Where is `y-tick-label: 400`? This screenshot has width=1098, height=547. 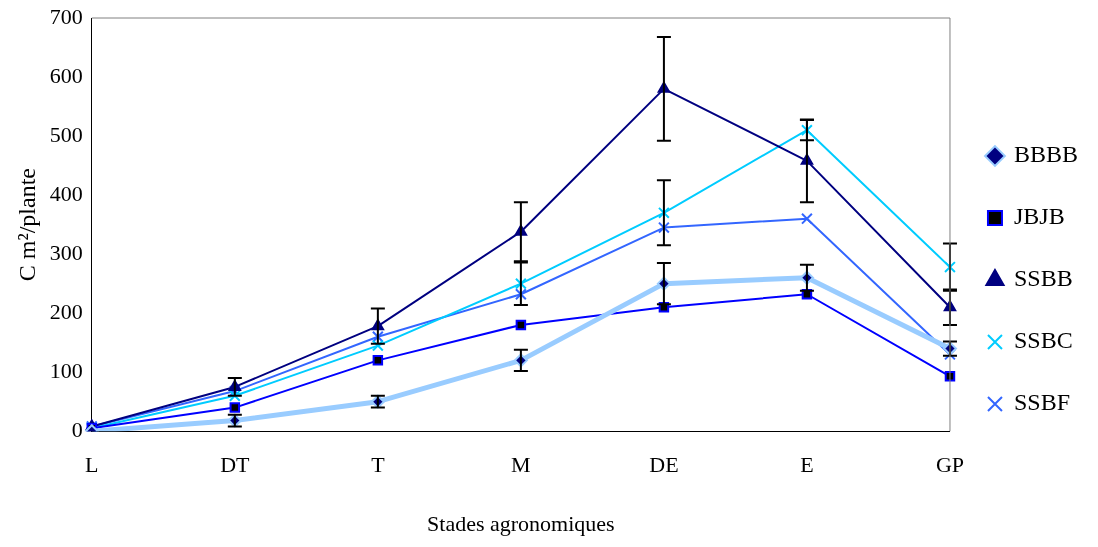 y-tick-label: 400 is located at coordinates (66, 193).